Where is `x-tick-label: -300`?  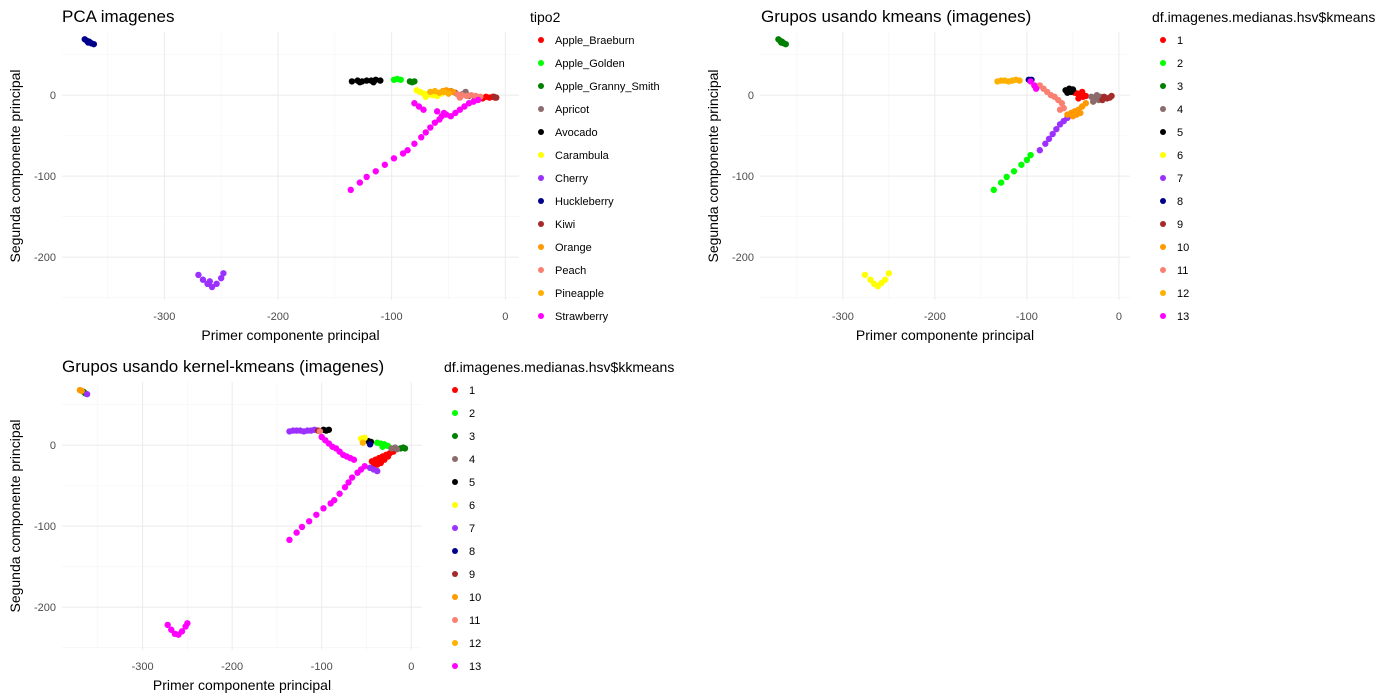 x-tick-label: -300 is located at coordinates (143, 667).